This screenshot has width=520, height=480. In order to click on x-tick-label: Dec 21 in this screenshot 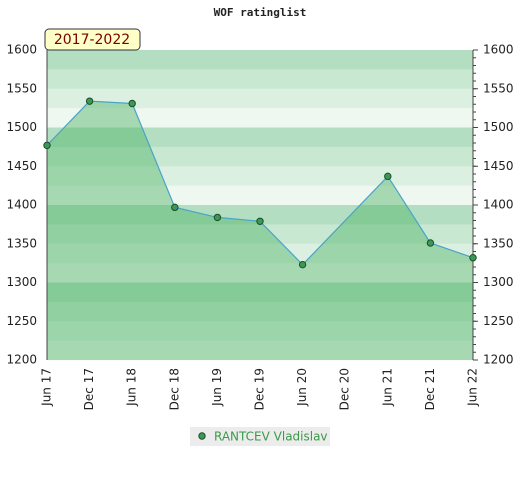, I will do `click(430, 389)`.